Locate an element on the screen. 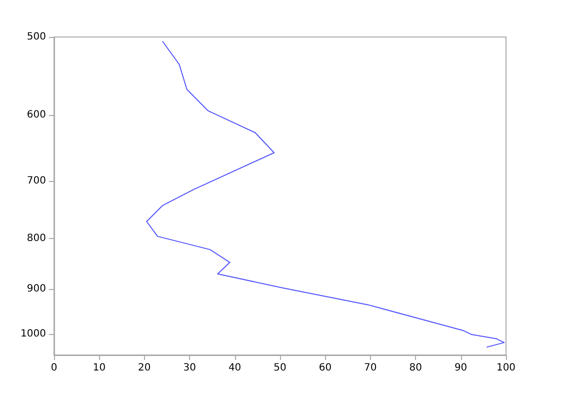  x-tick-label: 80 is located at coordinates (415, 368).